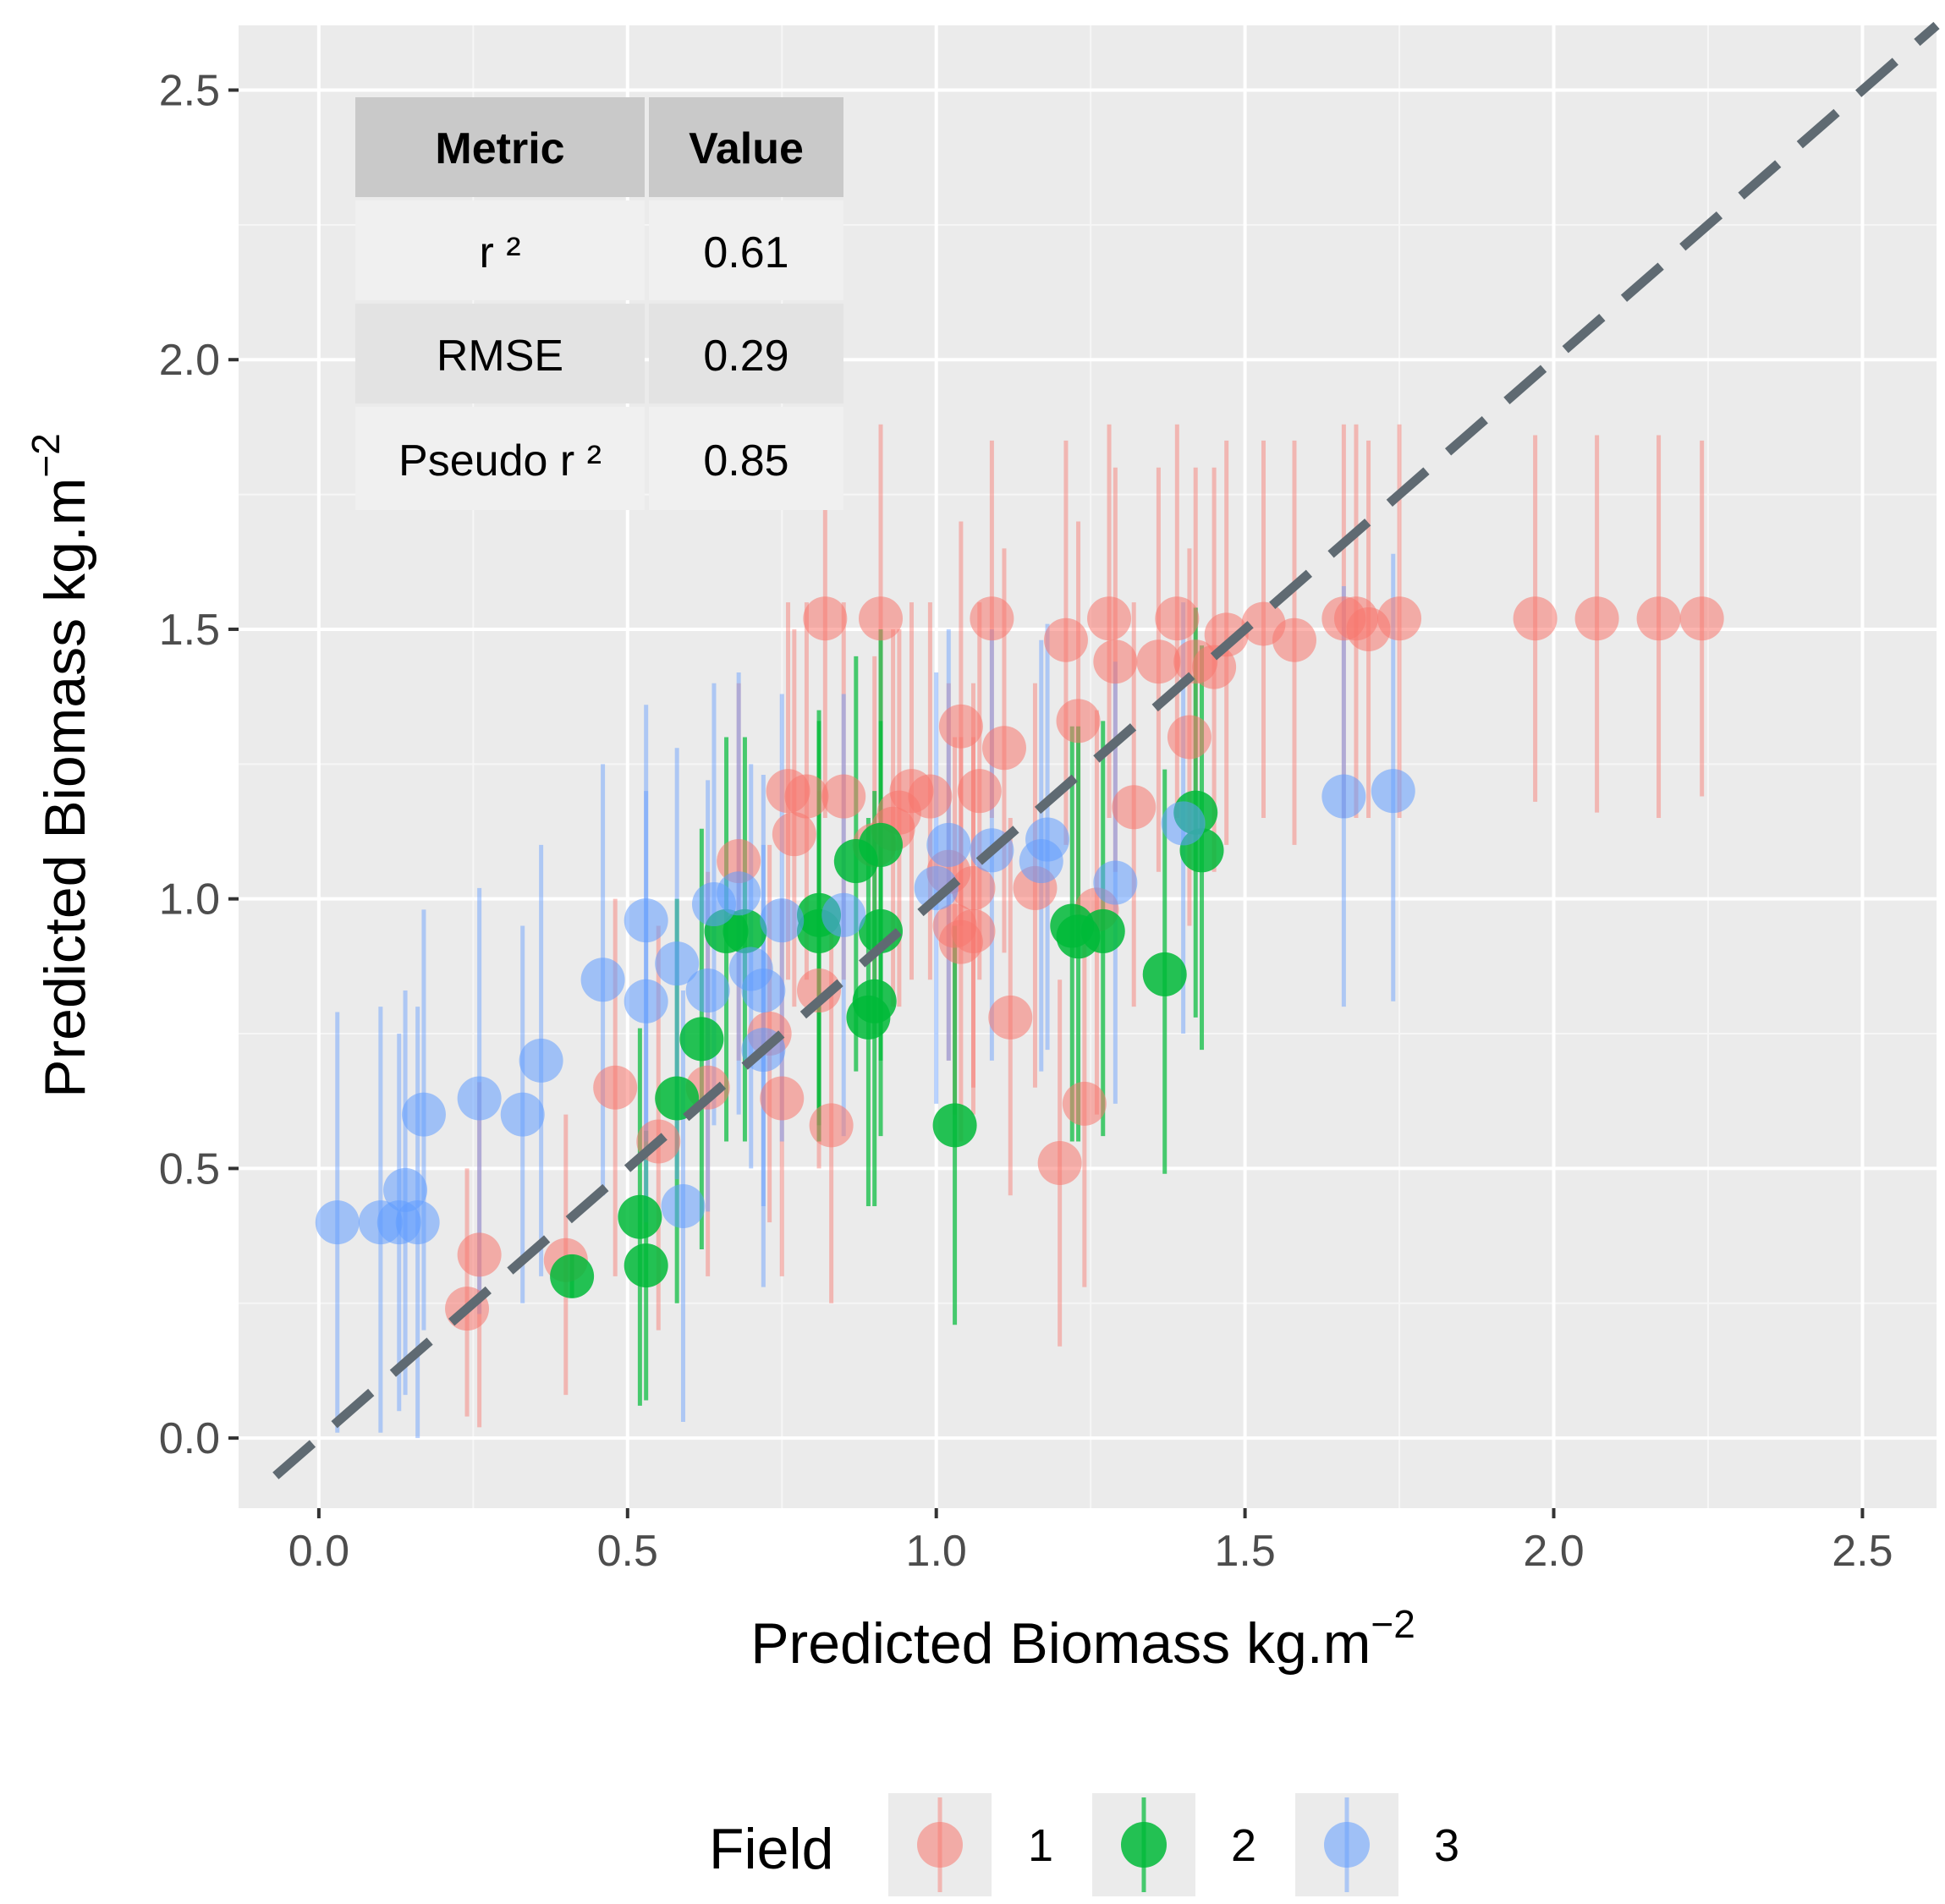  What do you see at coordinates (46, 455) in the screenshot?
I see `y-axis-title-exponent: −2` at bounding box center [46, 455].